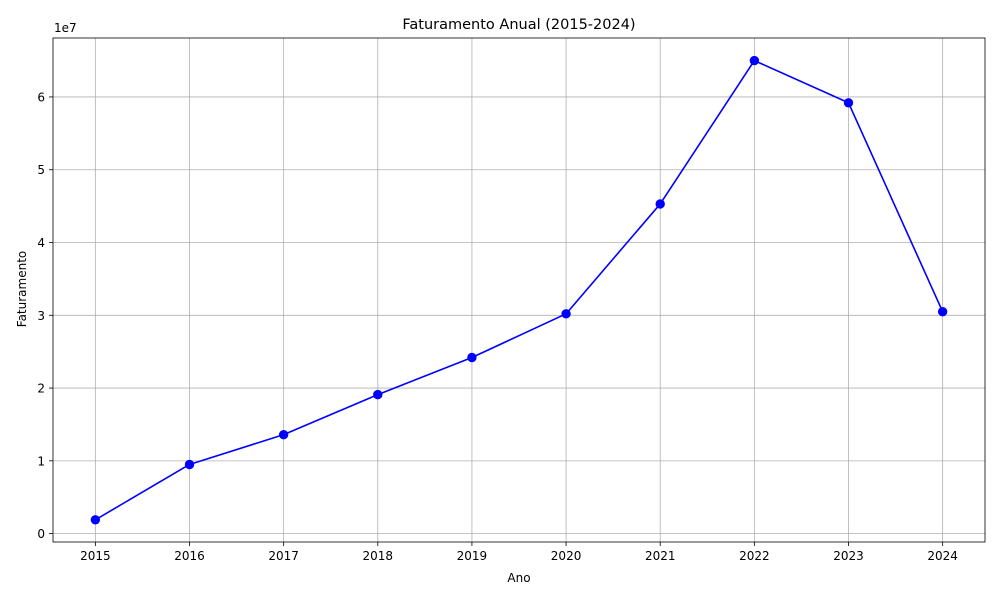 Image resolution: width=1000 pixels, height=604 pixels. Describe the element at coordinates (472, 556) in the screenshot. I see `x-tick-label: 2019` at that location.